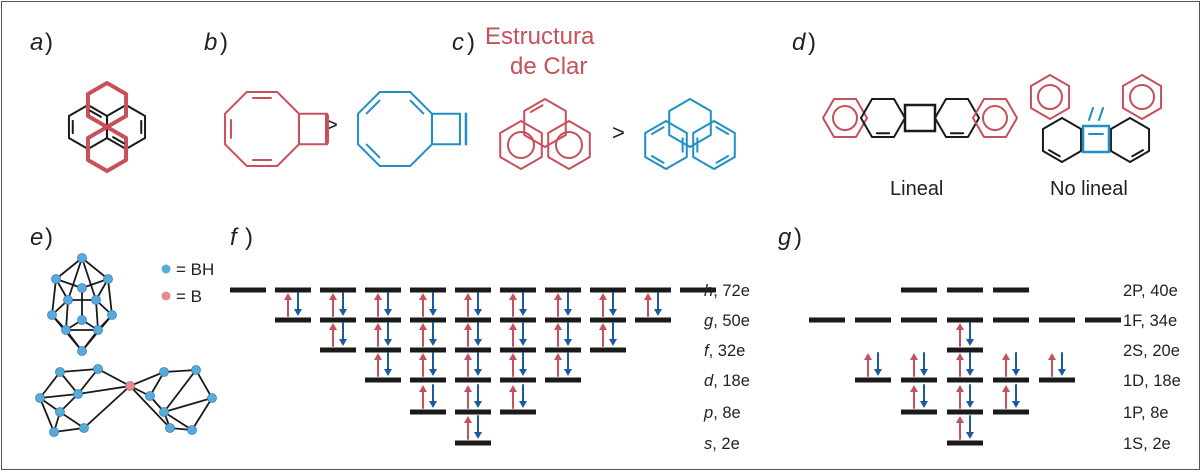 This screenshot has width=1203, height=473. I want to click on level-s: s, 2e, so click(597, 434).